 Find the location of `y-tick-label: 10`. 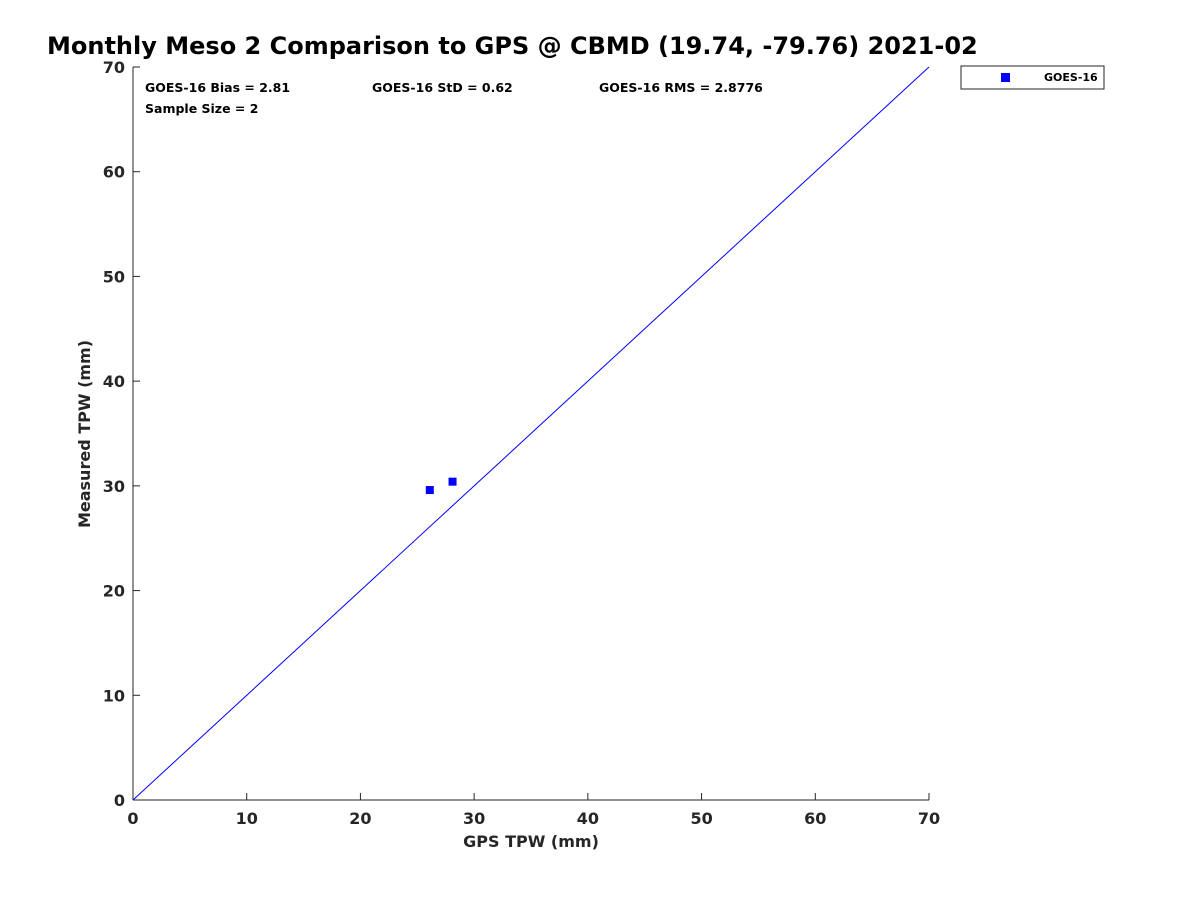

y-tick-label: 10 is located at coordinates (114, 695).